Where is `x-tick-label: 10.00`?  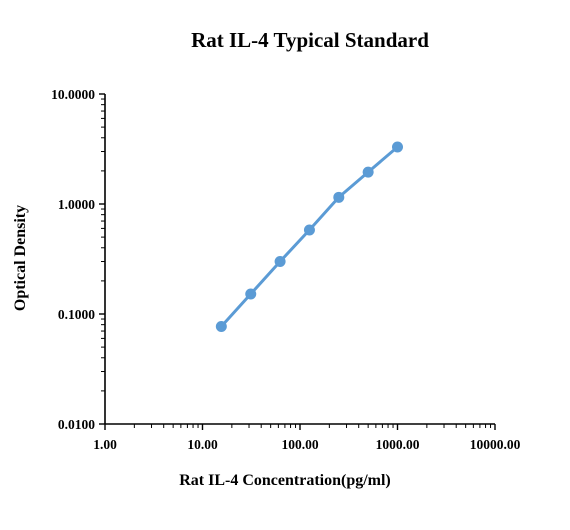 x-tick-label: 10.00 is located at coordinates (202, 444).